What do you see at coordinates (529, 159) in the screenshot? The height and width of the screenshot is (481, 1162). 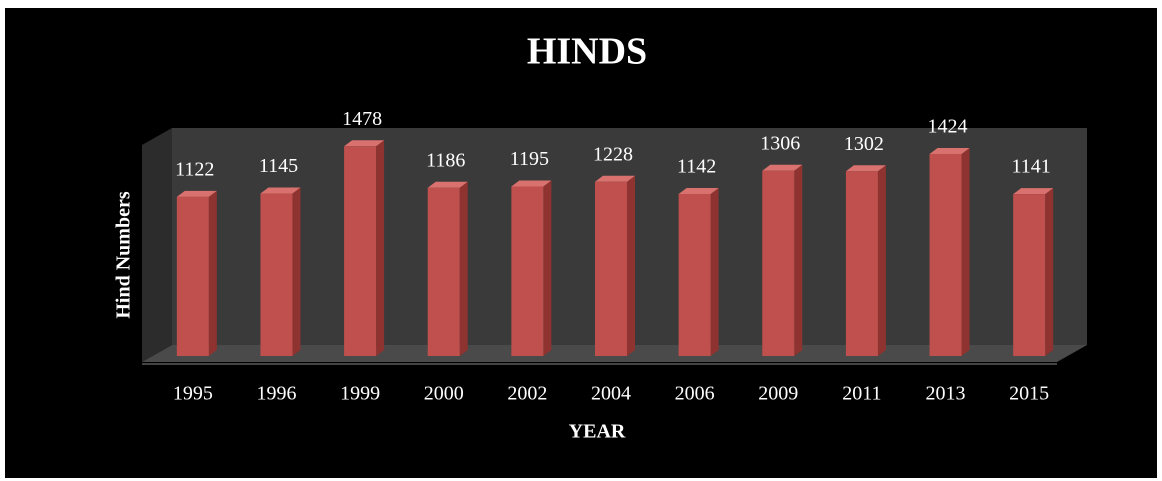 I see `data-label: 1195` at bounding box center [529, 159].